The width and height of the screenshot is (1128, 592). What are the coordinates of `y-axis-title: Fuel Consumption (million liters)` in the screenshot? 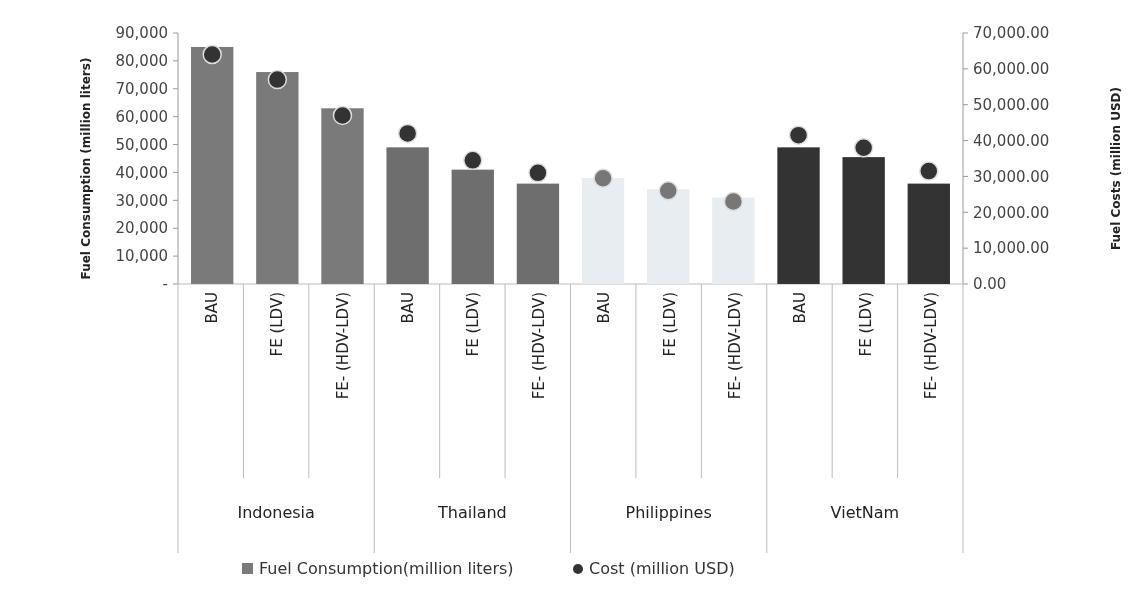 It's located at (86, 168).